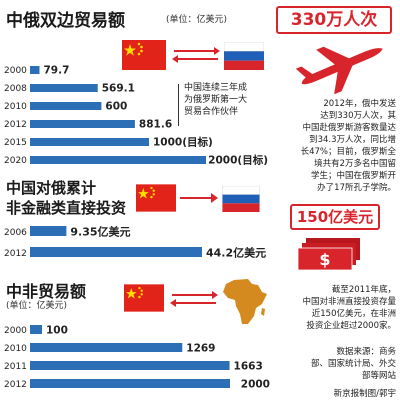  What do you see at coordinates (66, 208) in the screenshot?
I see `chart2-title-line: 非金融类直接投资` at bounding box center [66, 208].